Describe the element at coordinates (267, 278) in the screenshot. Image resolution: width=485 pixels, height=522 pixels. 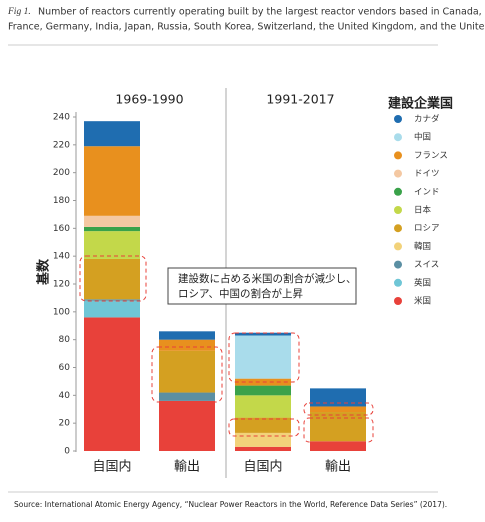
I see `annotation: 建設数に占める米国の割合が減少し、` at that location.